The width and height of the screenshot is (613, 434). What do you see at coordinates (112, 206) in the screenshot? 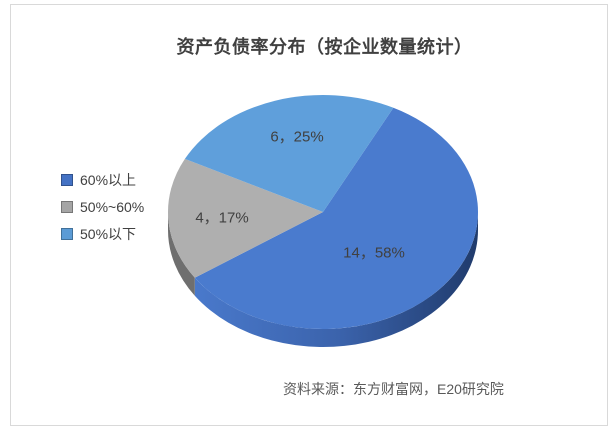
I see `legend-label-50to60: 50%~60%` at bounding box center [112, 206].